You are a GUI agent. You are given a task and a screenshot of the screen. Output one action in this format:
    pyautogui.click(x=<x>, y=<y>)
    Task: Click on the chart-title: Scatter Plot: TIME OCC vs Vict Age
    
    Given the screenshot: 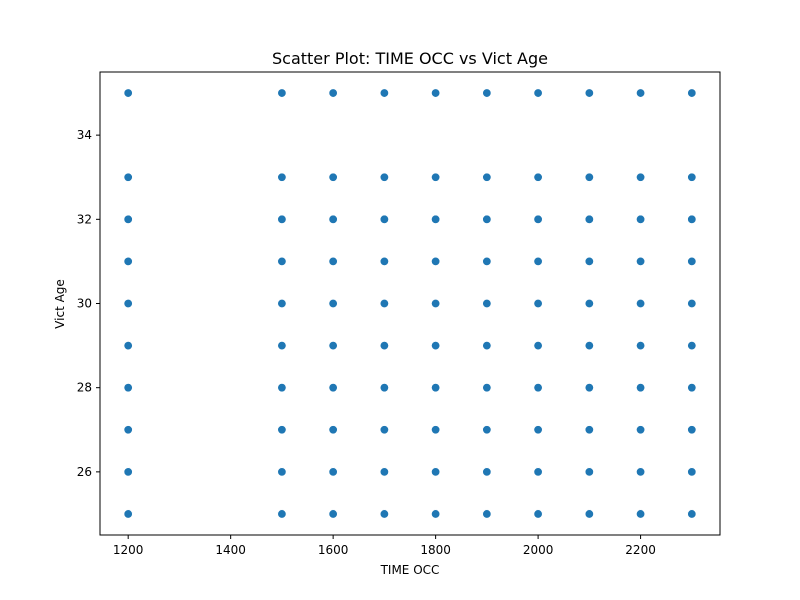 What is the action you would take?
    pyautogui.click(x=410, y=58)
    